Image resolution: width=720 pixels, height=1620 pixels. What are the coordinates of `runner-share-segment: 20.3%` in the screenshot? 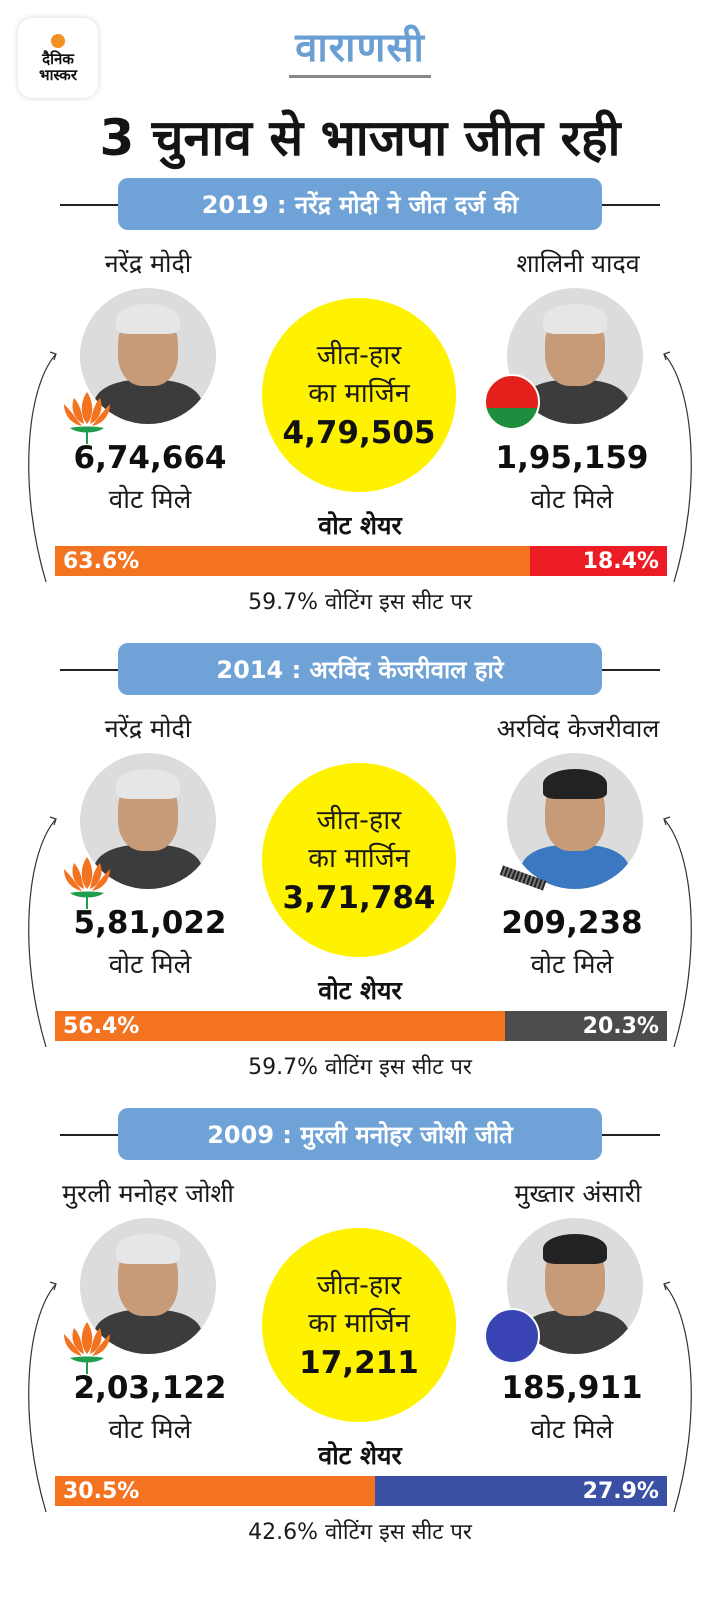 It's located at (586, 1026).